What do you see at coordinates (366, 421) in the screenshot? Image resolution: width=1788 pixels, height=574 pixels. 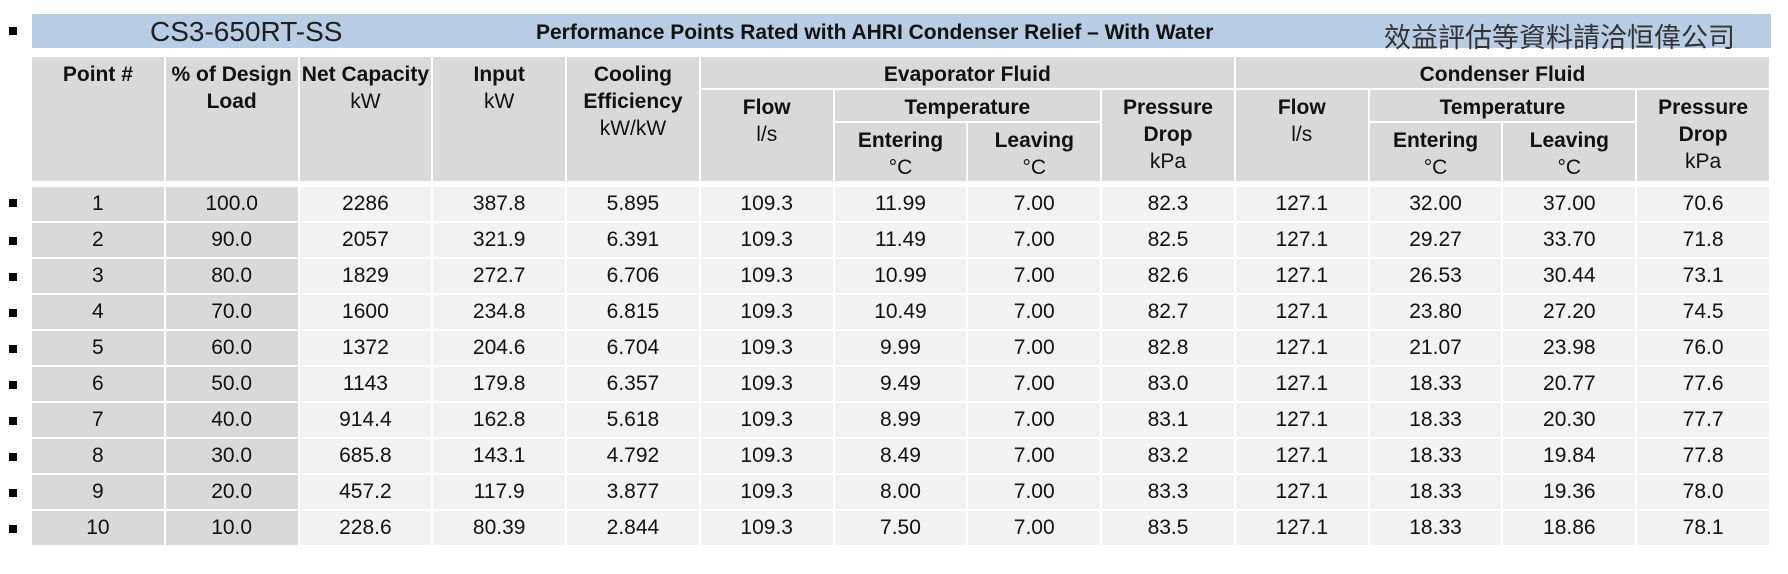 I see `cell: 914.4` at bounding box center [366, 421].